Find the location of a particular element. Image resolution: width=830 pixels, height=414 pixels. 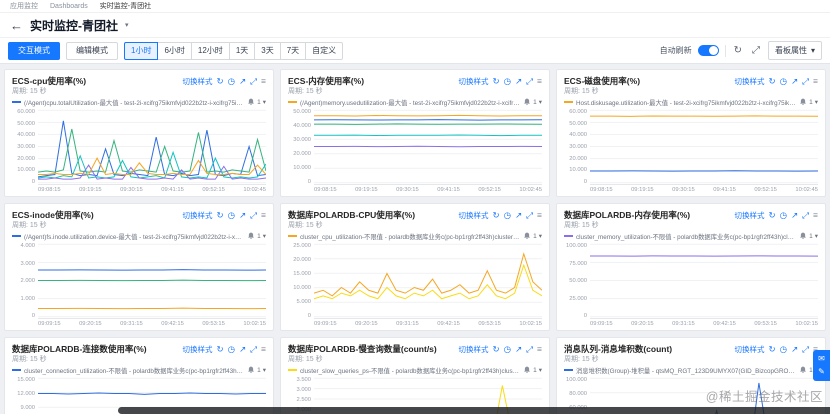

feedback-widget: ✉ ✎ is located at coordinates (821, 365).